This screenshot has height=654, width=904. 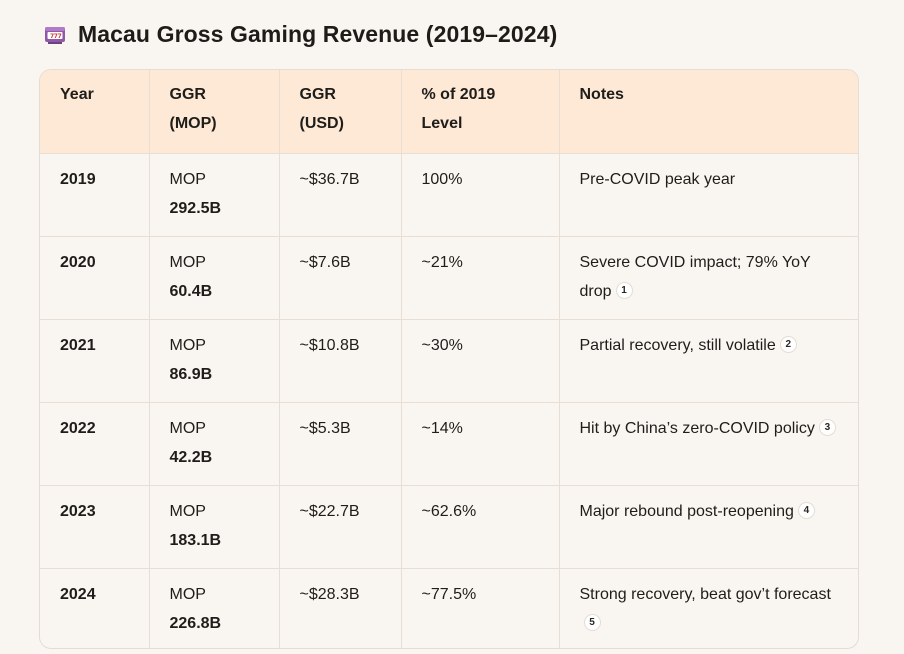 I want to click on cell-pct: ~30%, so click(x=480, y=361).